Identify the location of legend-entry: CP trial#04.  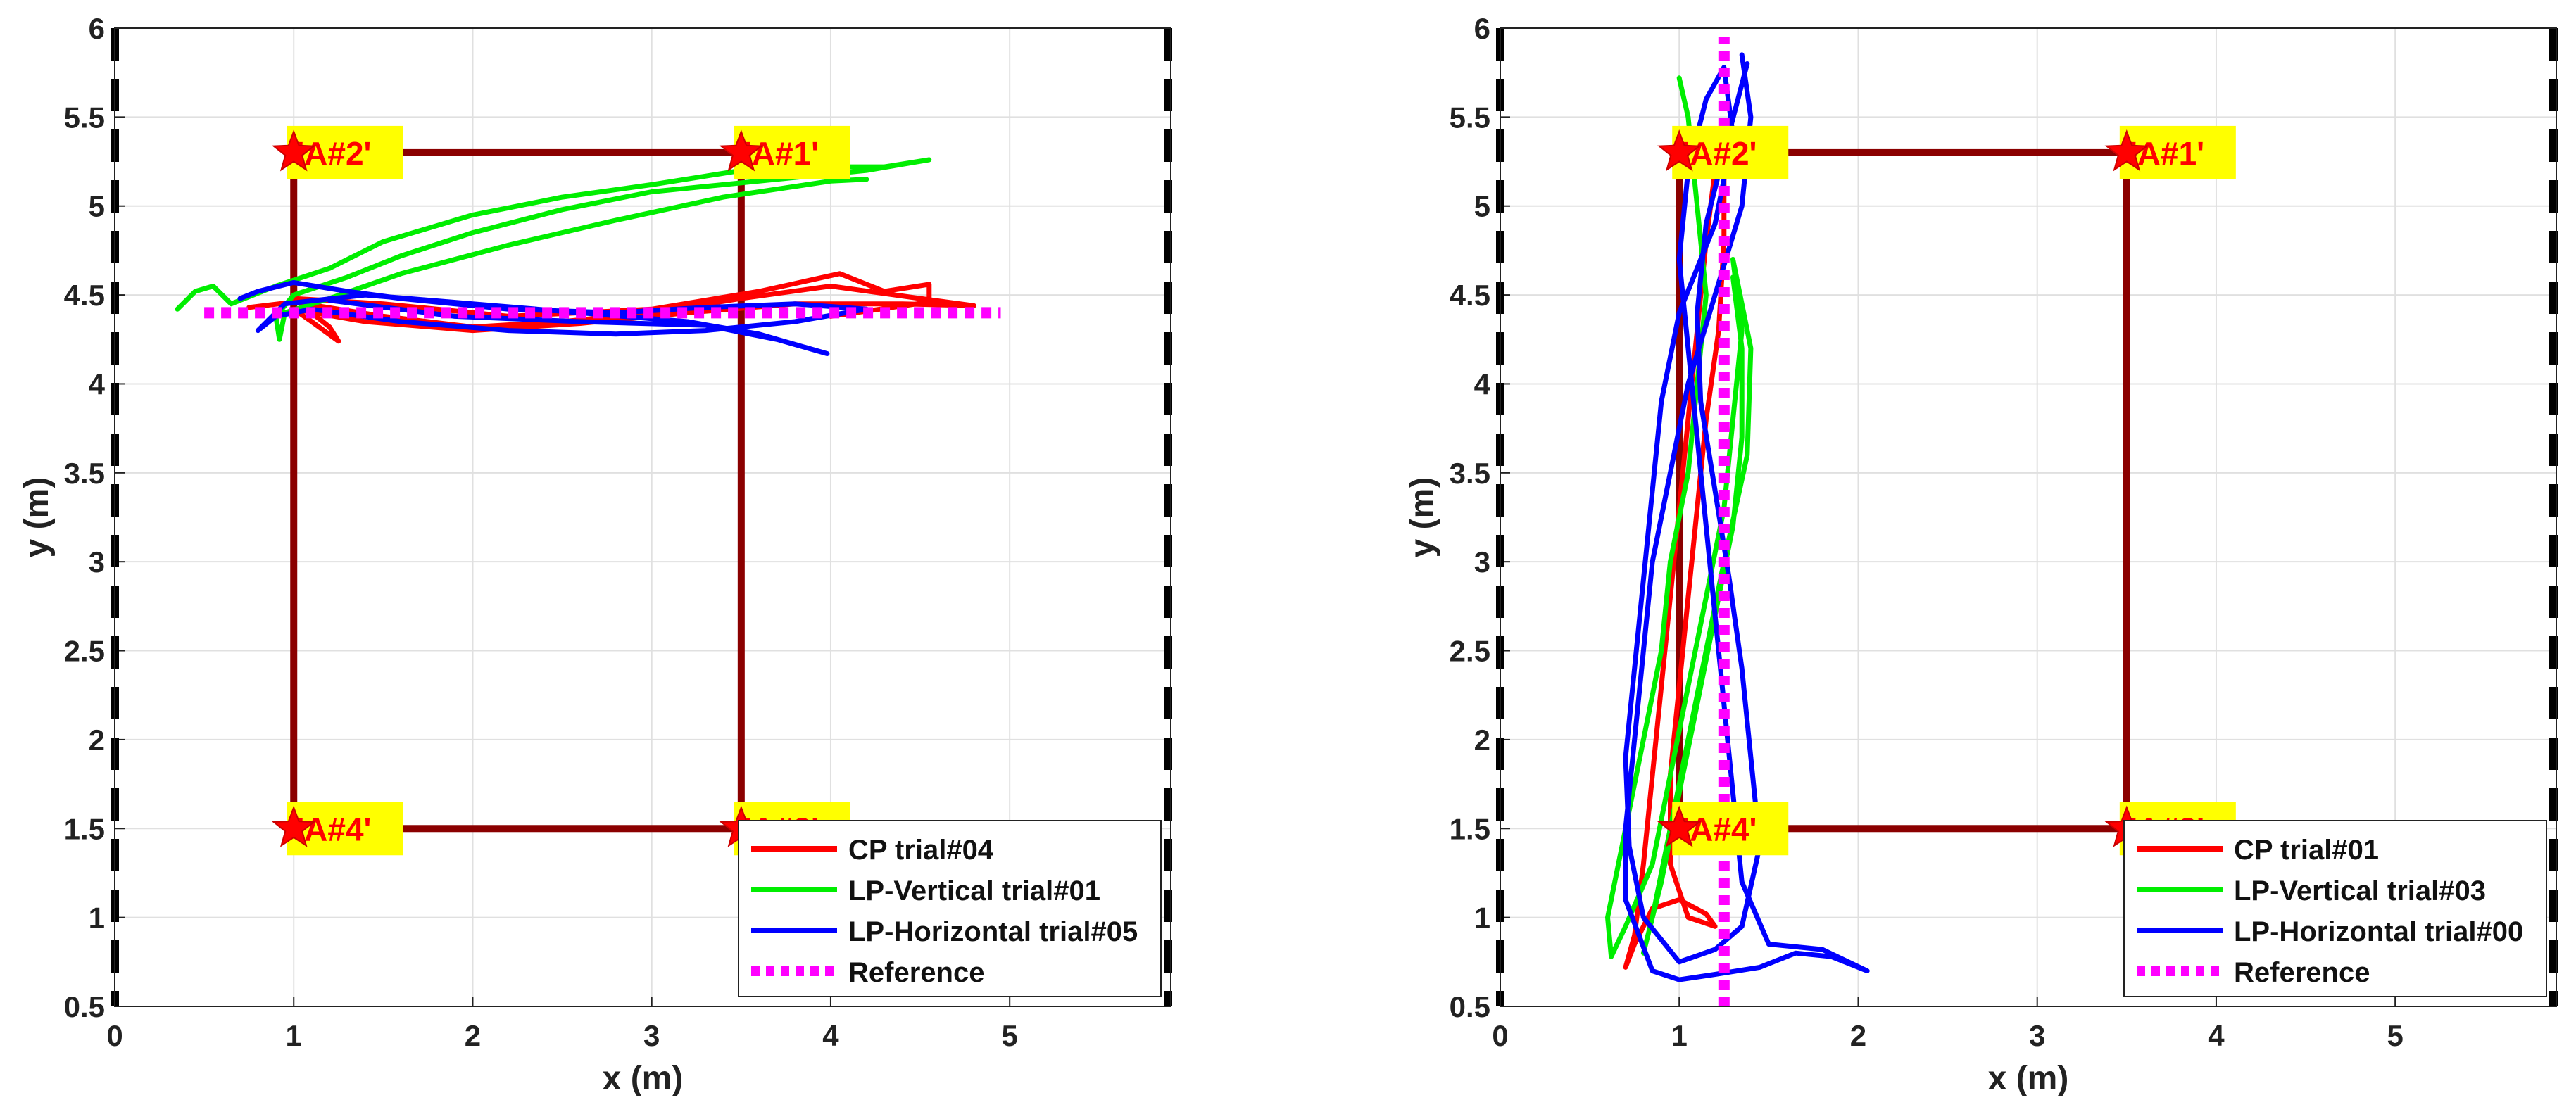
(921, 850).